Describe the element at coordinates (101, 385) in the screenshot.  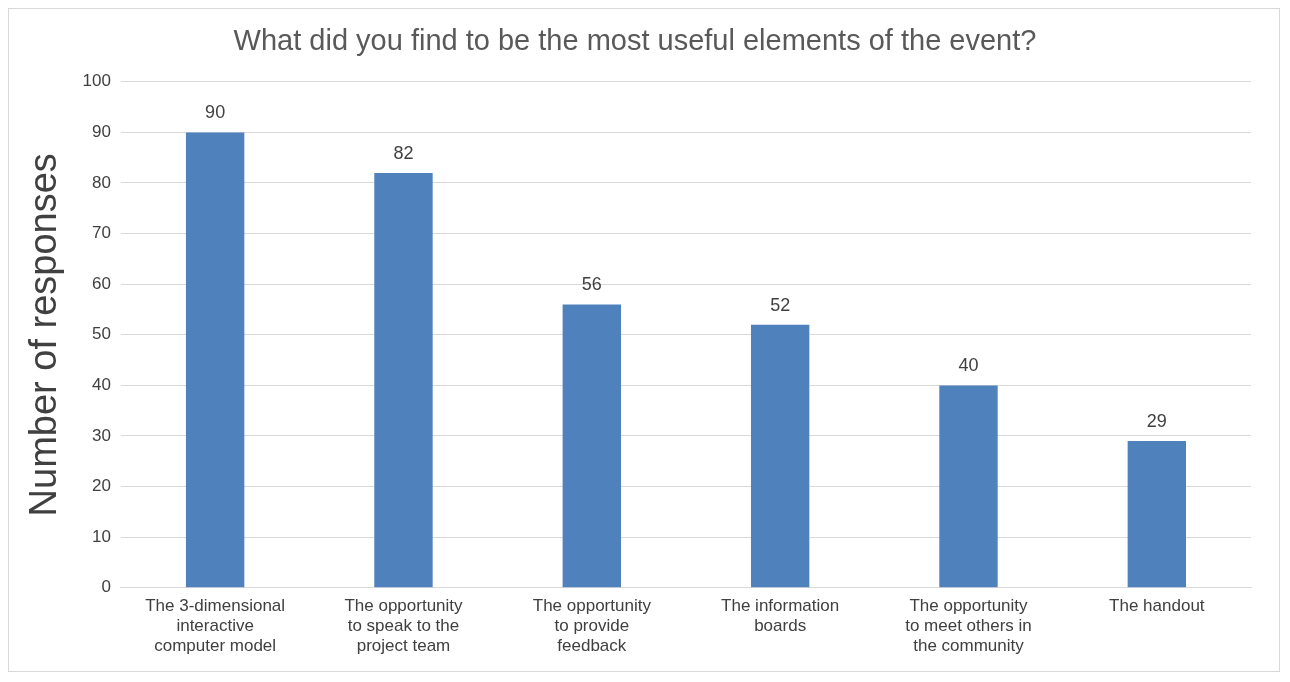
I see `y-tick-label: 40` at that location.